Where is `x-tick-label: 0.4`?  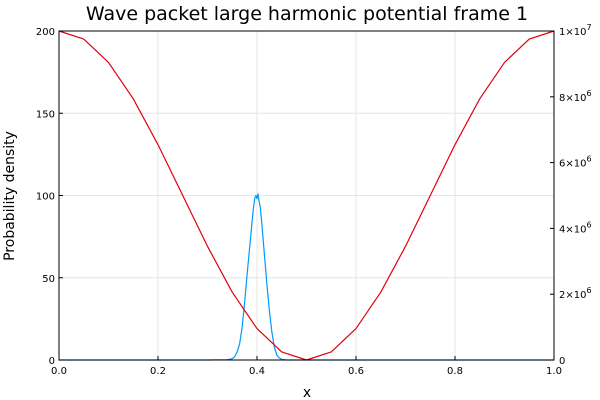 x-tick-label: 0.4 is located at coordinates (257, 371).